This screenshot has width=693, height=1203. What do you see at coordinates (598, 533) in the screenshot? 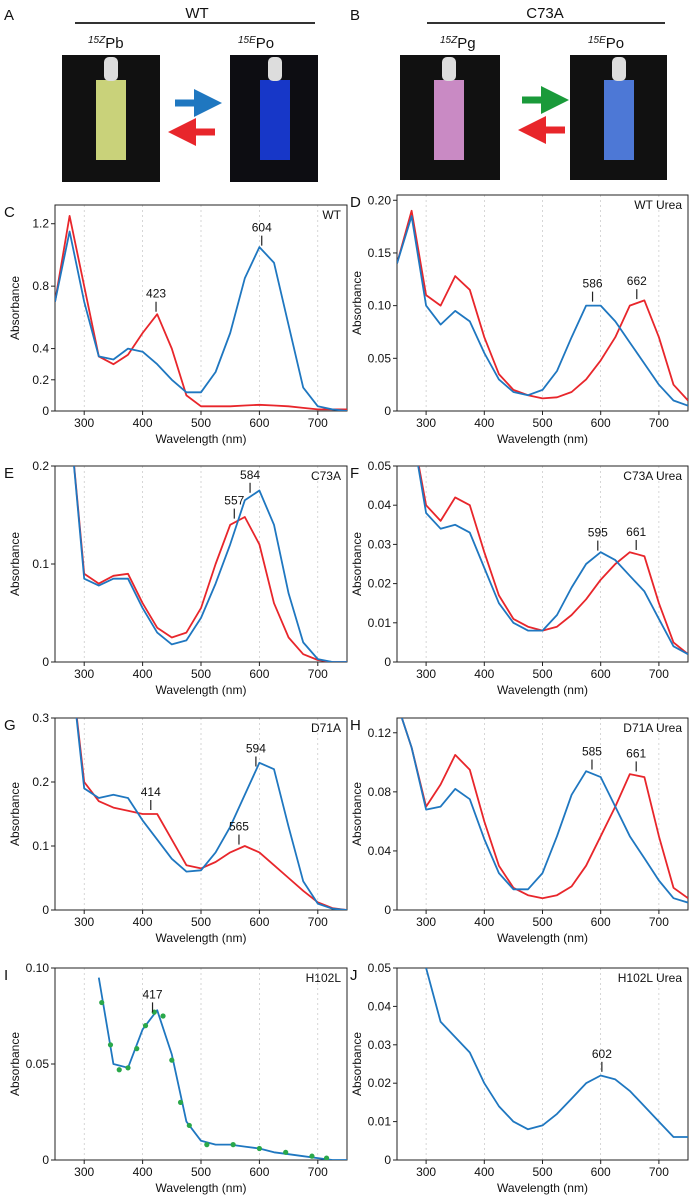
I see `peak-label: 595` at bounding box center [598, 533].